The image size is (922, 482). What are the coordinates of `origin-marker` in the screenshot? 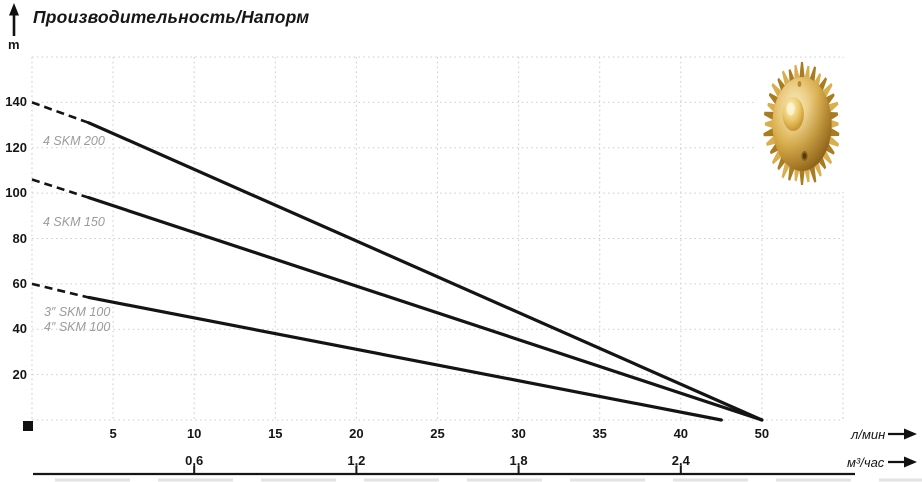 It's located at (28, 426).